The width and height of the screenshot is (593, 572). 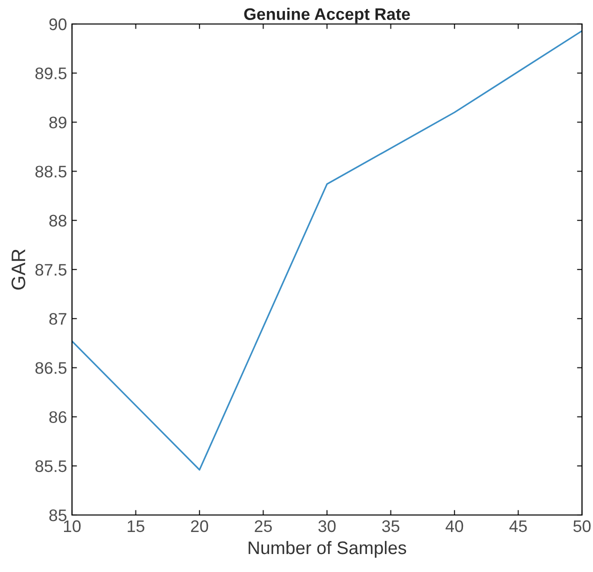 I want to click on x-tick-label: 45, so click(x=518, y=526).